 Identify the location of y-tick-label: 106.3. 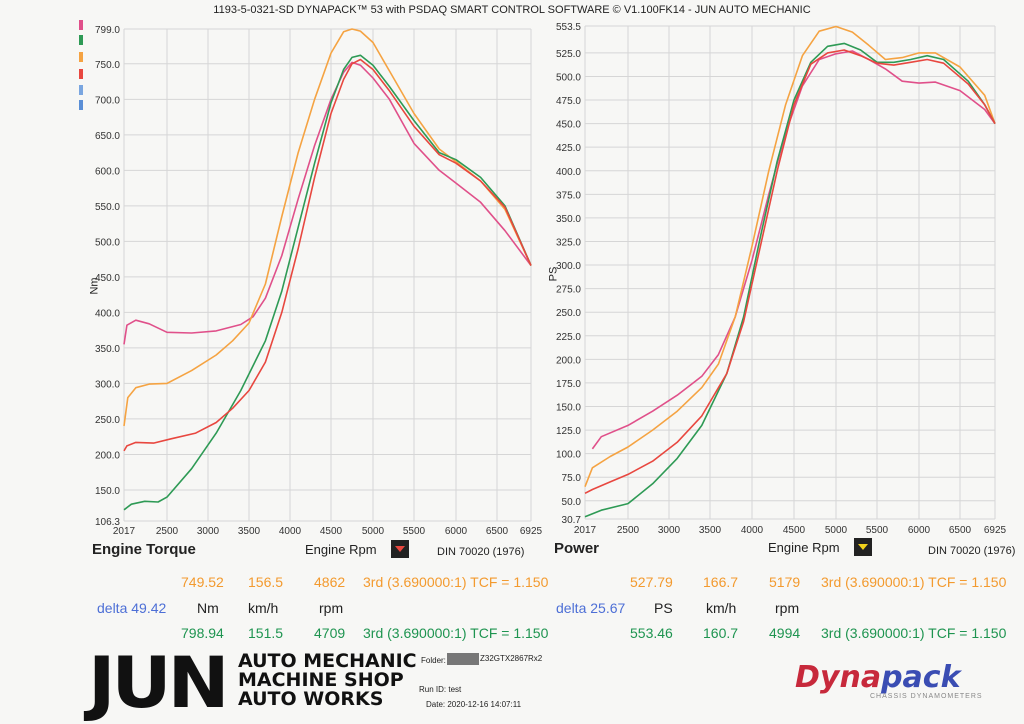
(107, 522).